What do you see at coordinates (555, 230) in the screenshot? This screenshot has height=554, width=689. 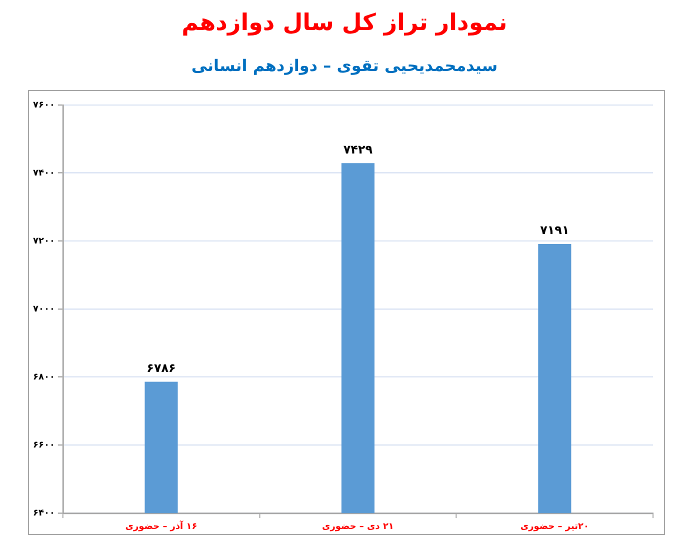 I see `data-label: ۷۱۹۱` at bounding box center [555, 230].